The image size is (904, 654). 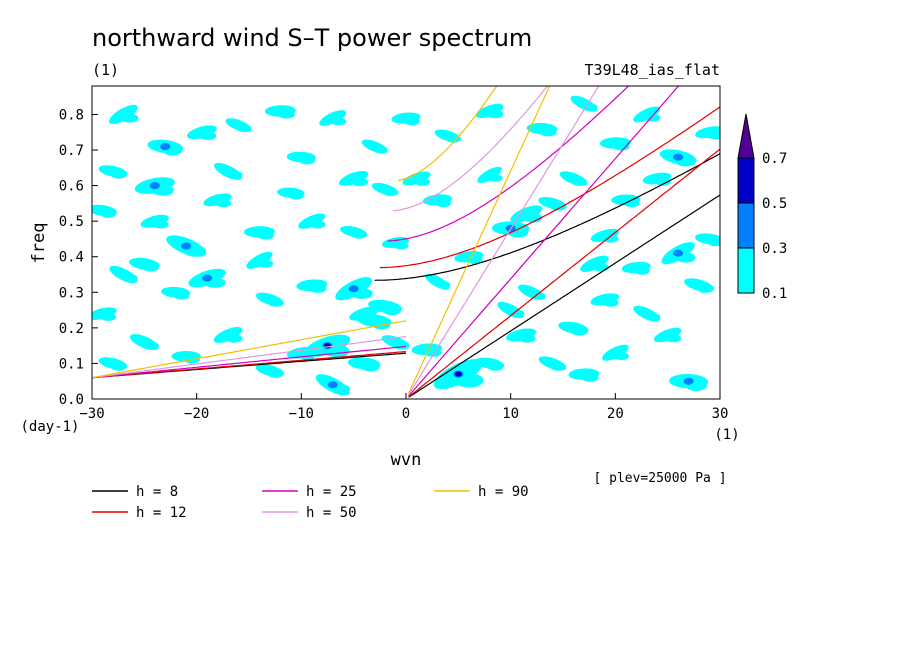 I want to click on x-tick-label: −20, so click(x=196, y=414).